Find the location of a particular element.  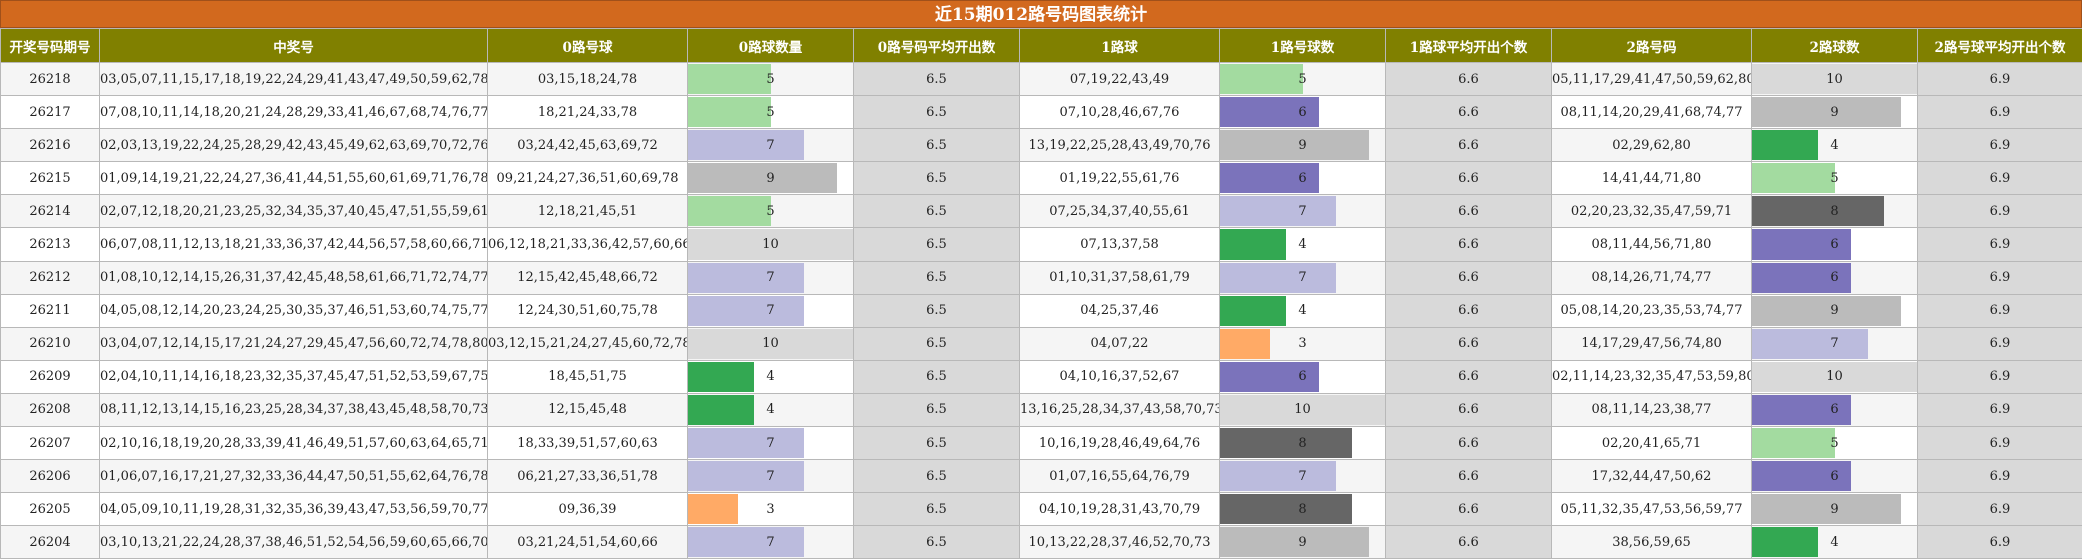

route1-count-cell: 9 is located at coordinates (1303, 542).